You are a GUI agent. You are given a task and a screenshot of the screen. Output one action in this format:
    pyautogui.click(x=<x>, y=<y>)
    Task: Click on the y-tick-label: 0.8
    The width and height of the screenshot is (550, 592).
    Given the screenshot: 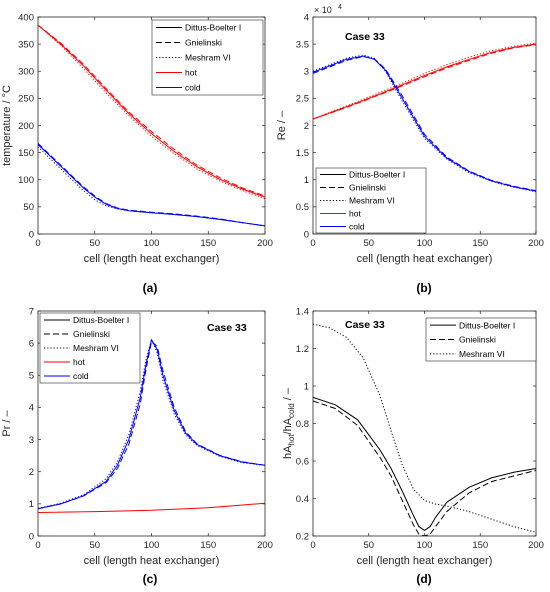 What is the action you would take?
    pyautogui.click(x=302, y=424)
    